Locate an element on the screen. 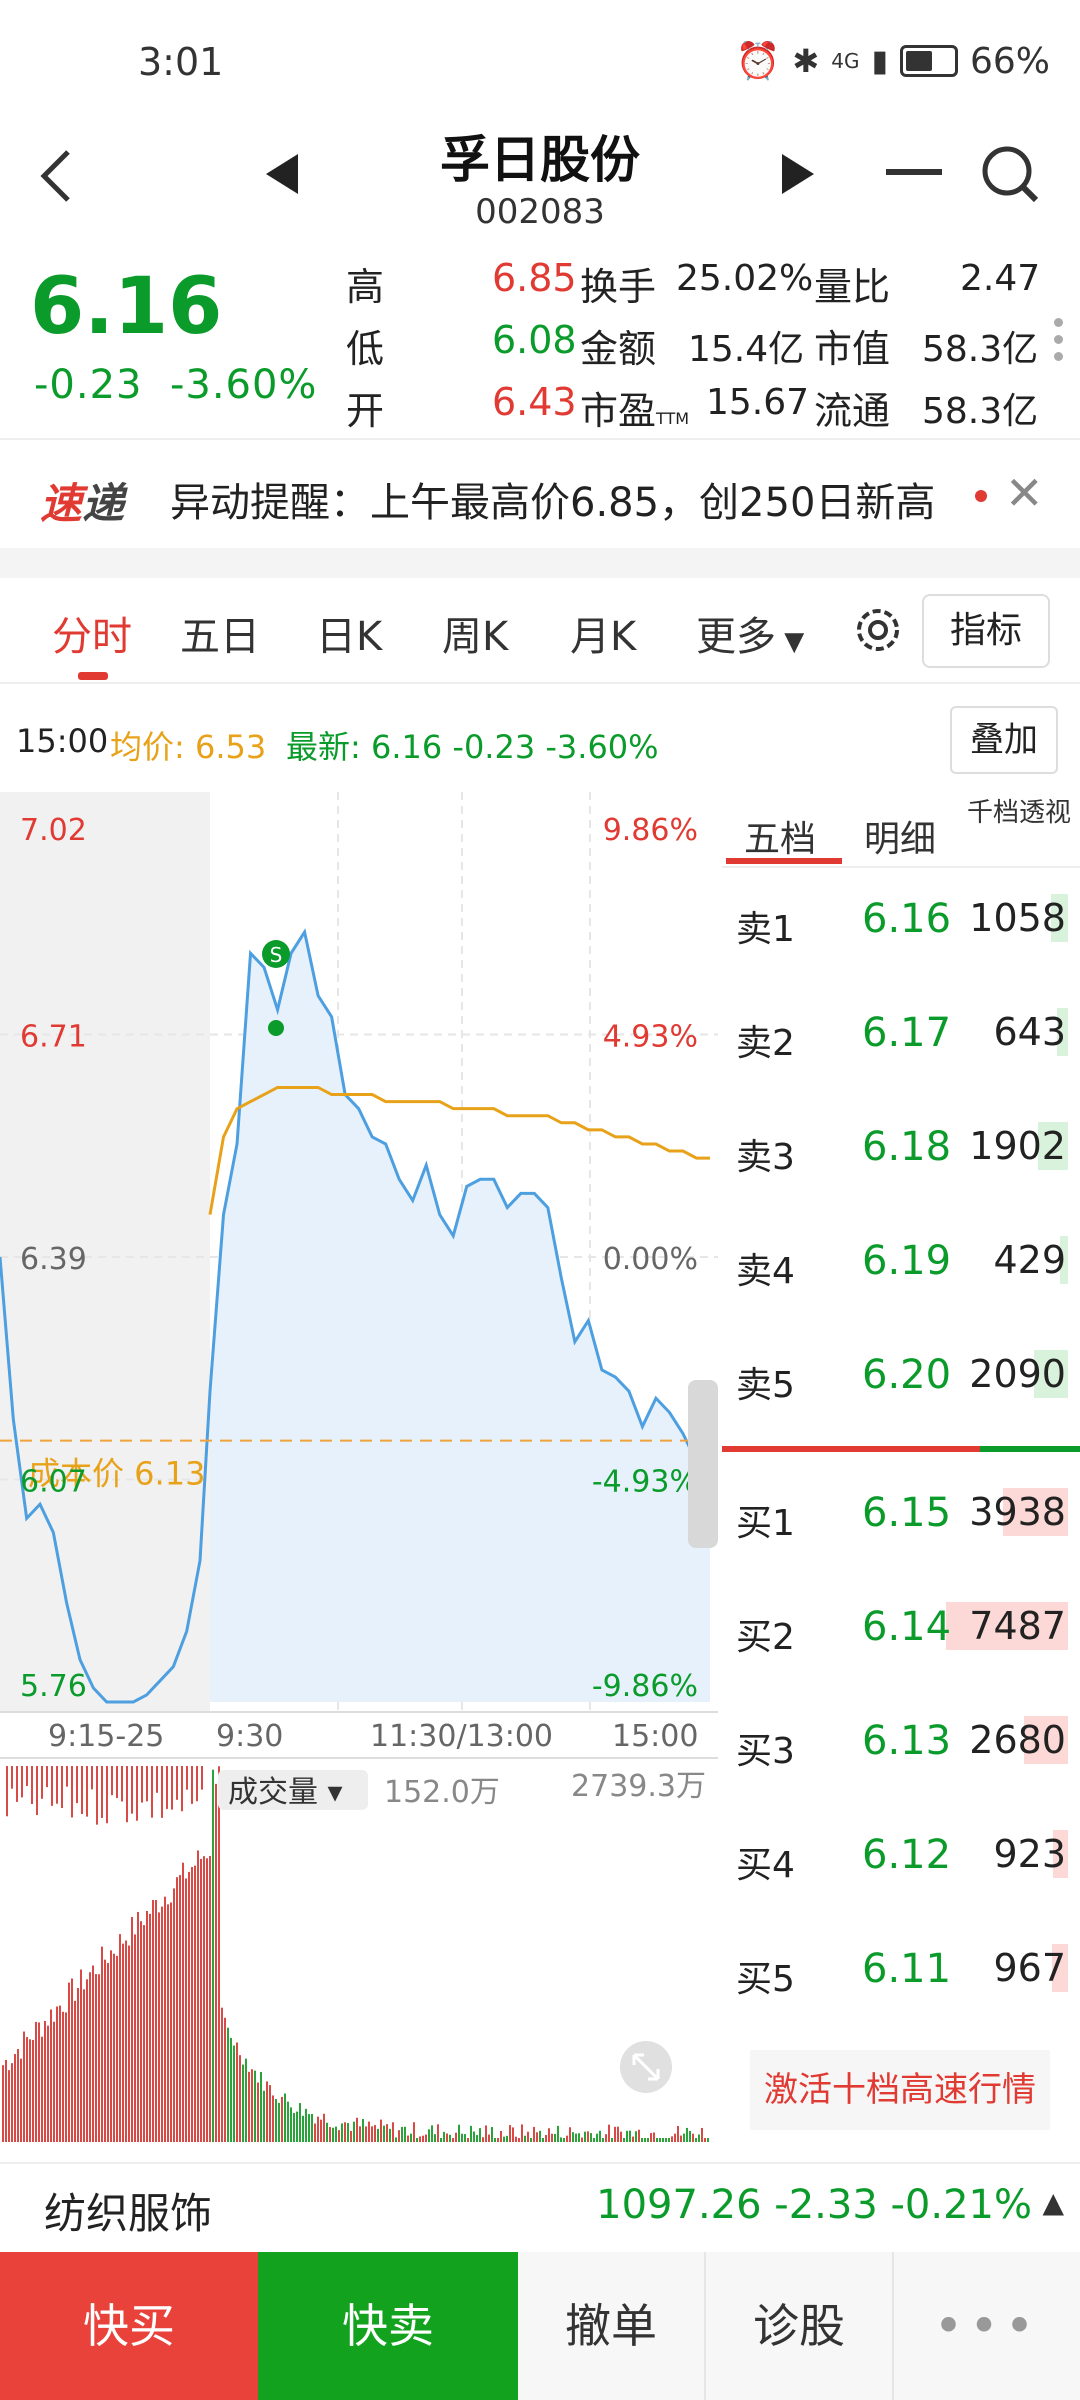 The width and height of the screenshot is (1080, 2400). sector-bar is located at coordinates (540, 2208).